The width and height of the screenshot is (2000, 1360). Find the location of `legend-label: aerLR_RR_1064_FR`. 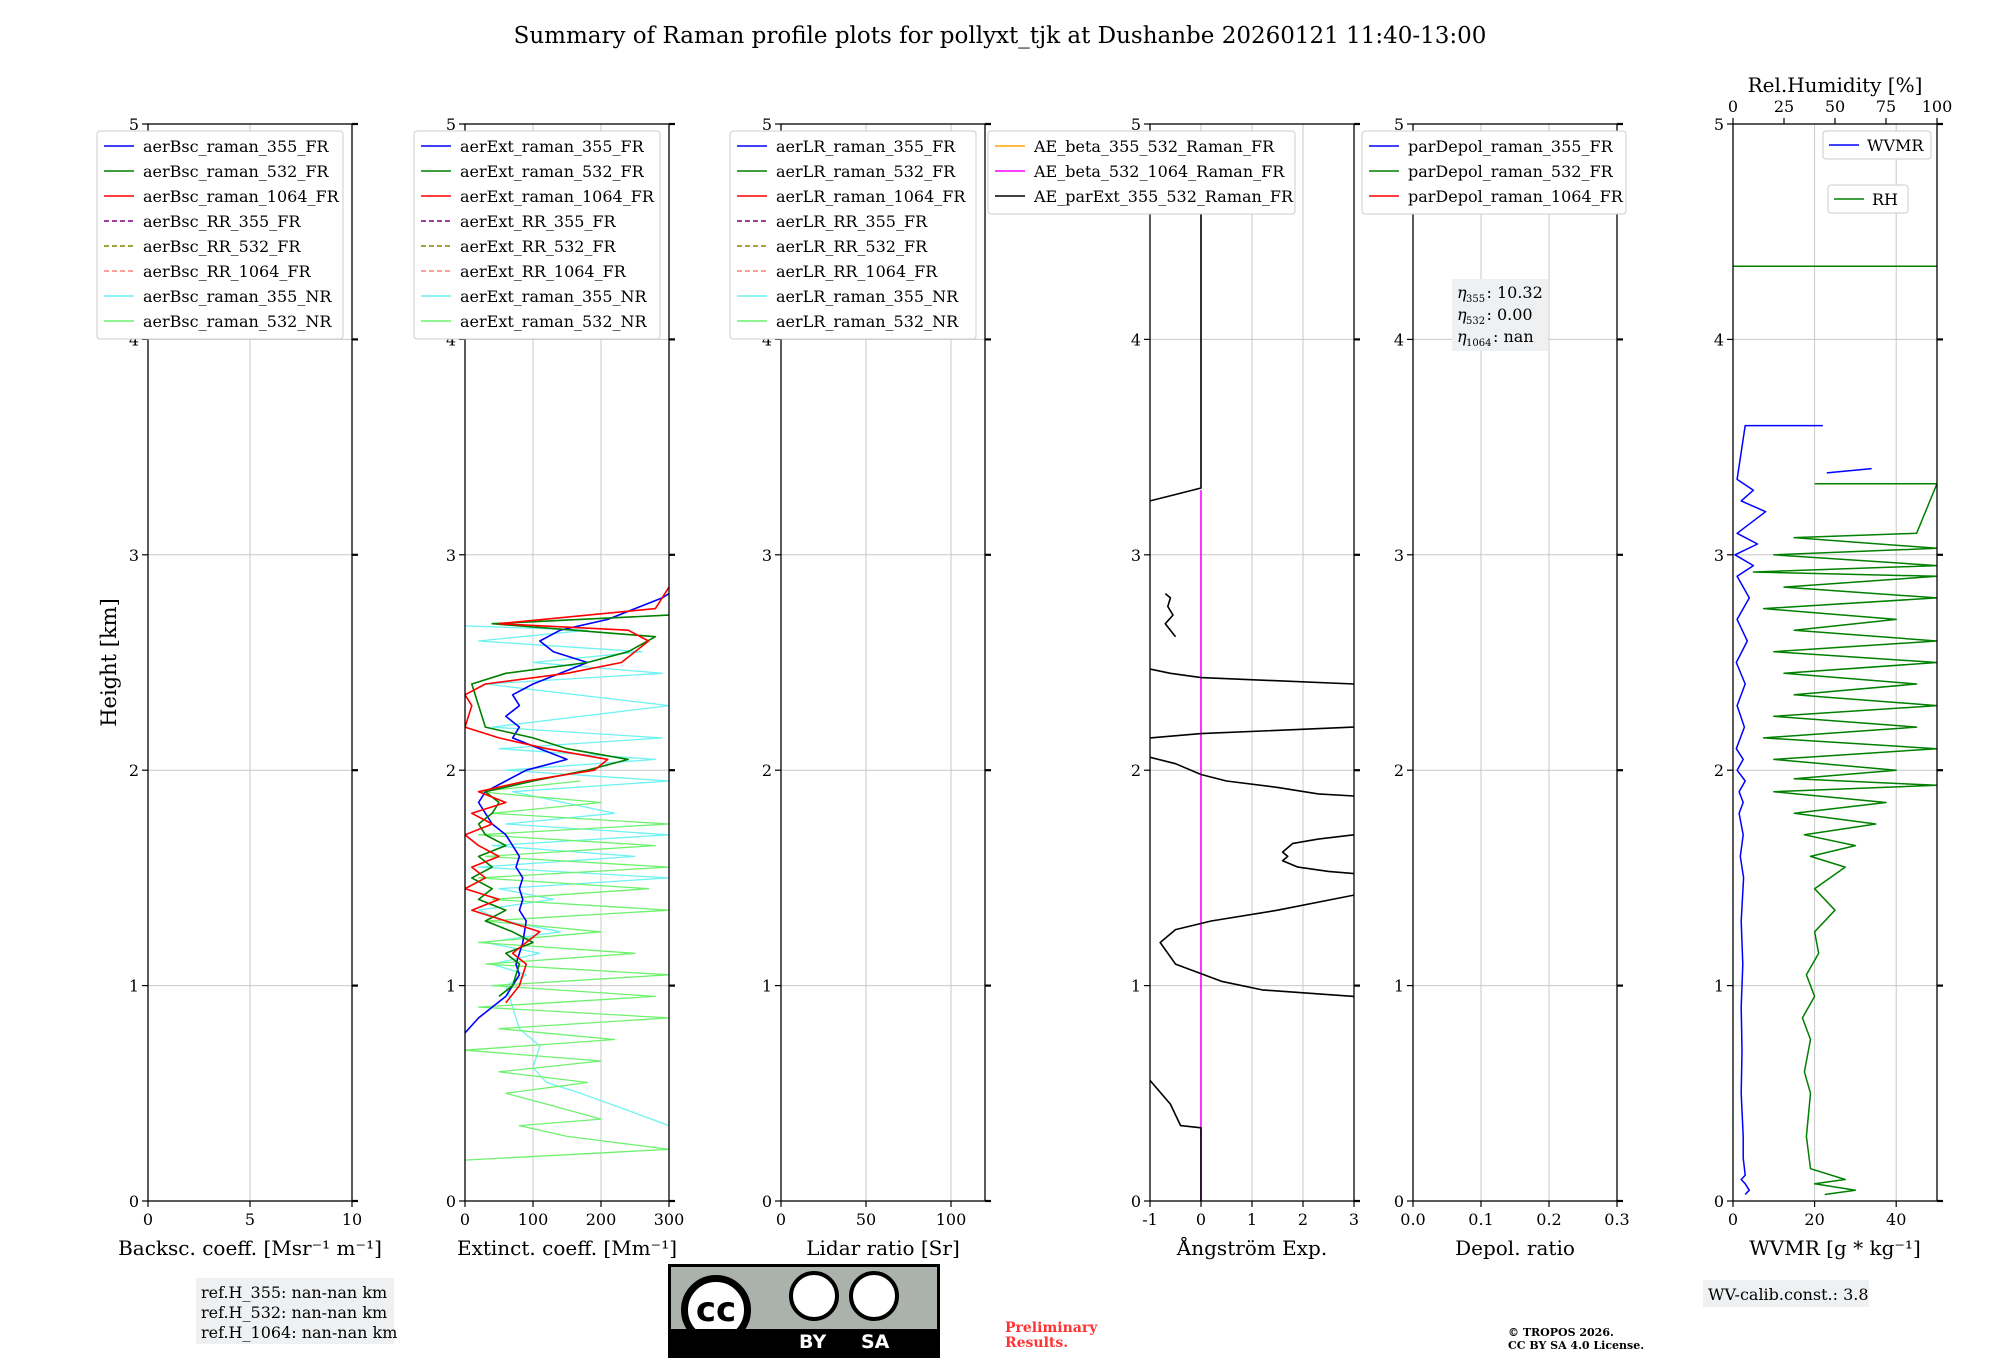

legend-label: aerLR_RR_1064_FR is located at coordinates (857, 271).